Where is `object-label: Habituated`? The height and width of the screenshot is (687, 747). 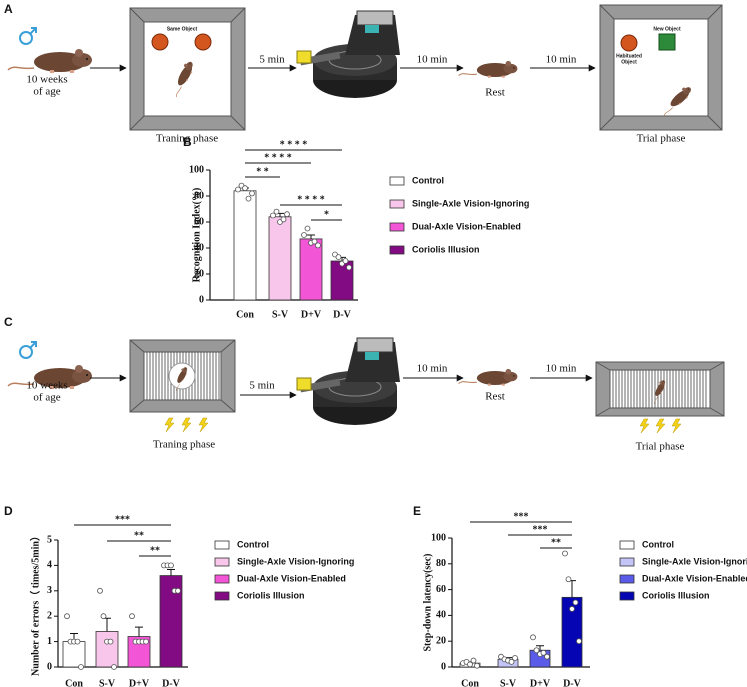 object-label: Habituated is located at coordinates (629, 56).